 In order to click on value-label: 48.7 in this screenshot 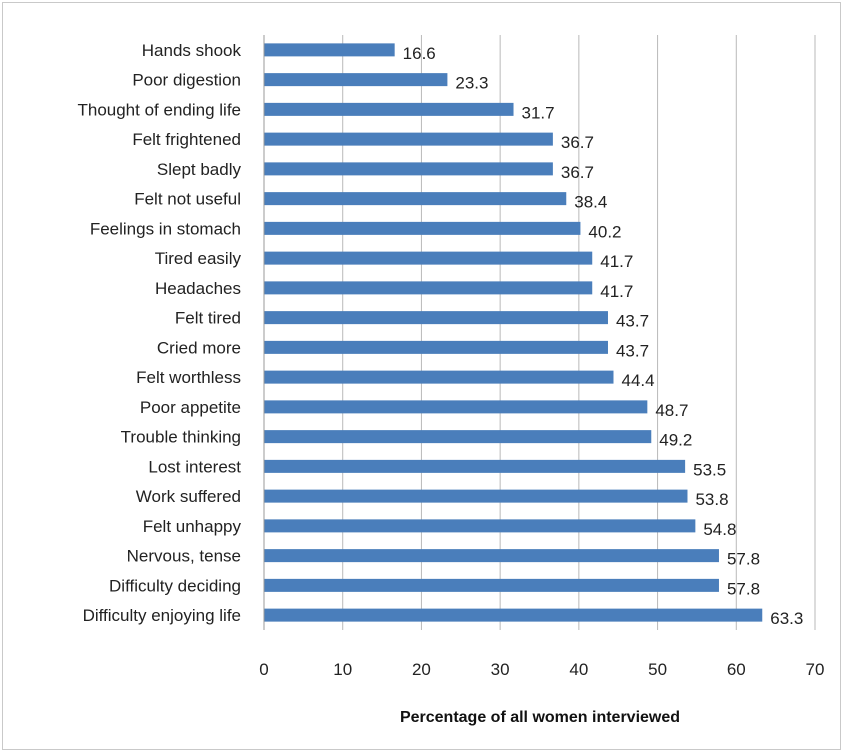, I will do `click(671, 410)`.